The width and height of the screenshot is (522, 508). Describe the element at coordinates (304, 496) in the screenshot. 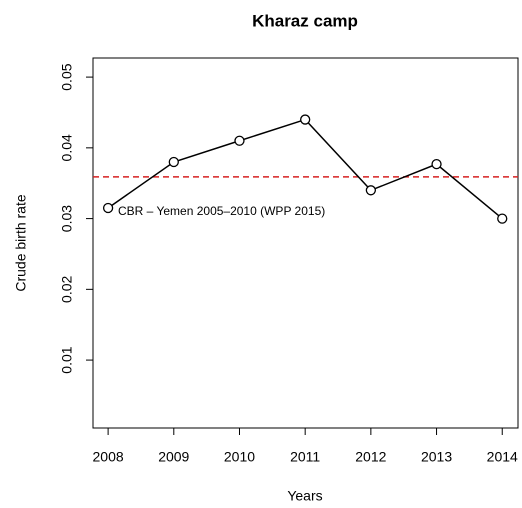

I see `x-axis-title: Years` at that location.